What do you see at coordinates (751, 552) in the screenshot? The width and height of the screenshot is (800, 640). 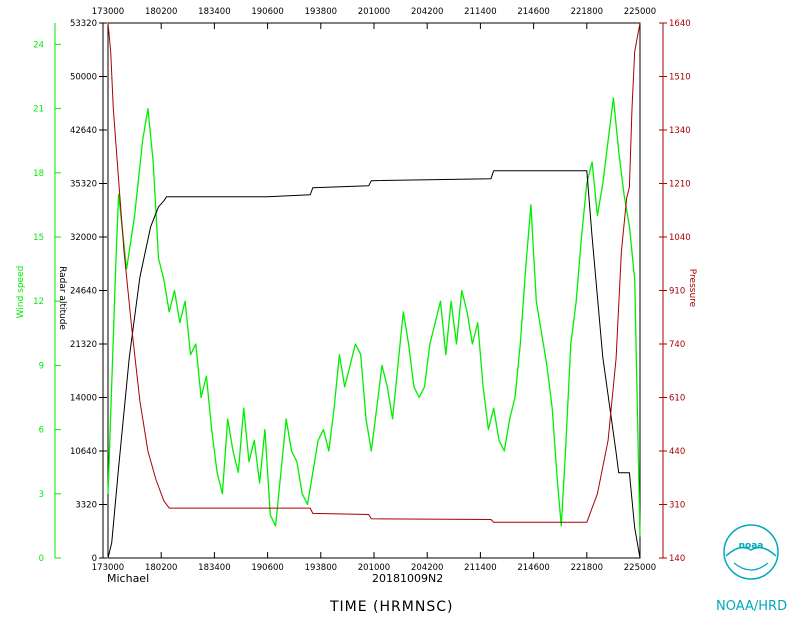 I see `noaa-seagull-logo: noaa` at bounding box center [751, 552].